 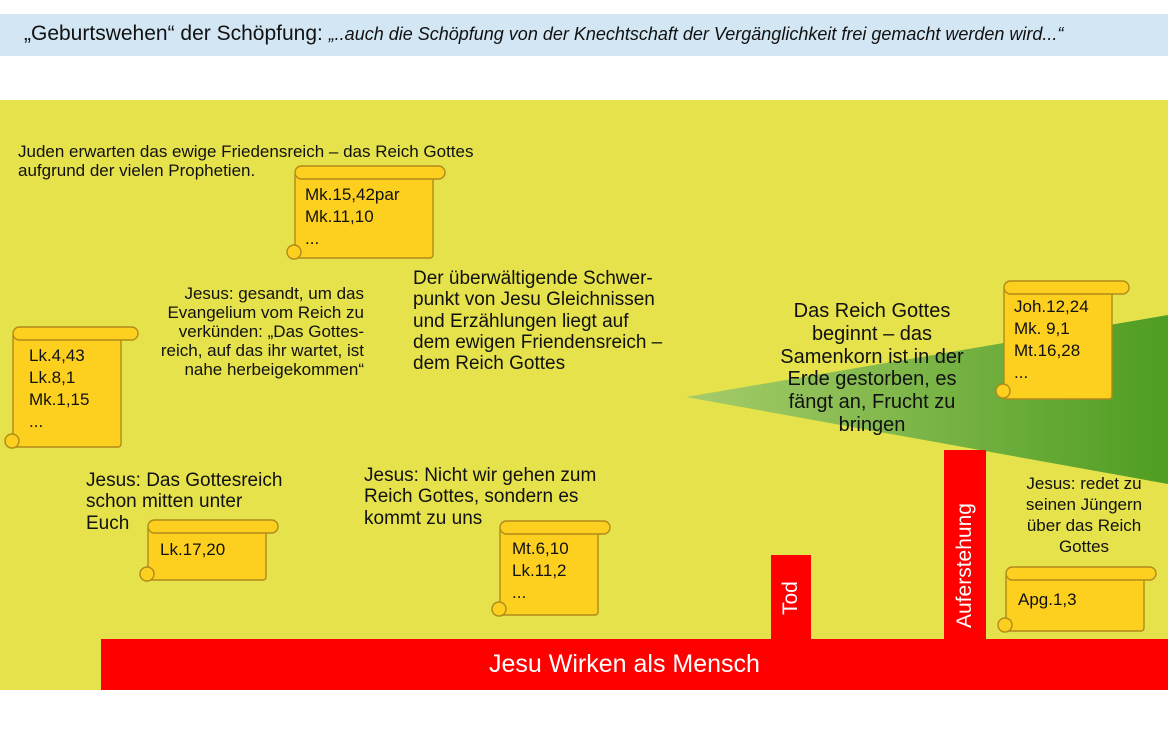 I want to click on text-line: Evangelium vom Reich zu, so click(x=265, y=313).